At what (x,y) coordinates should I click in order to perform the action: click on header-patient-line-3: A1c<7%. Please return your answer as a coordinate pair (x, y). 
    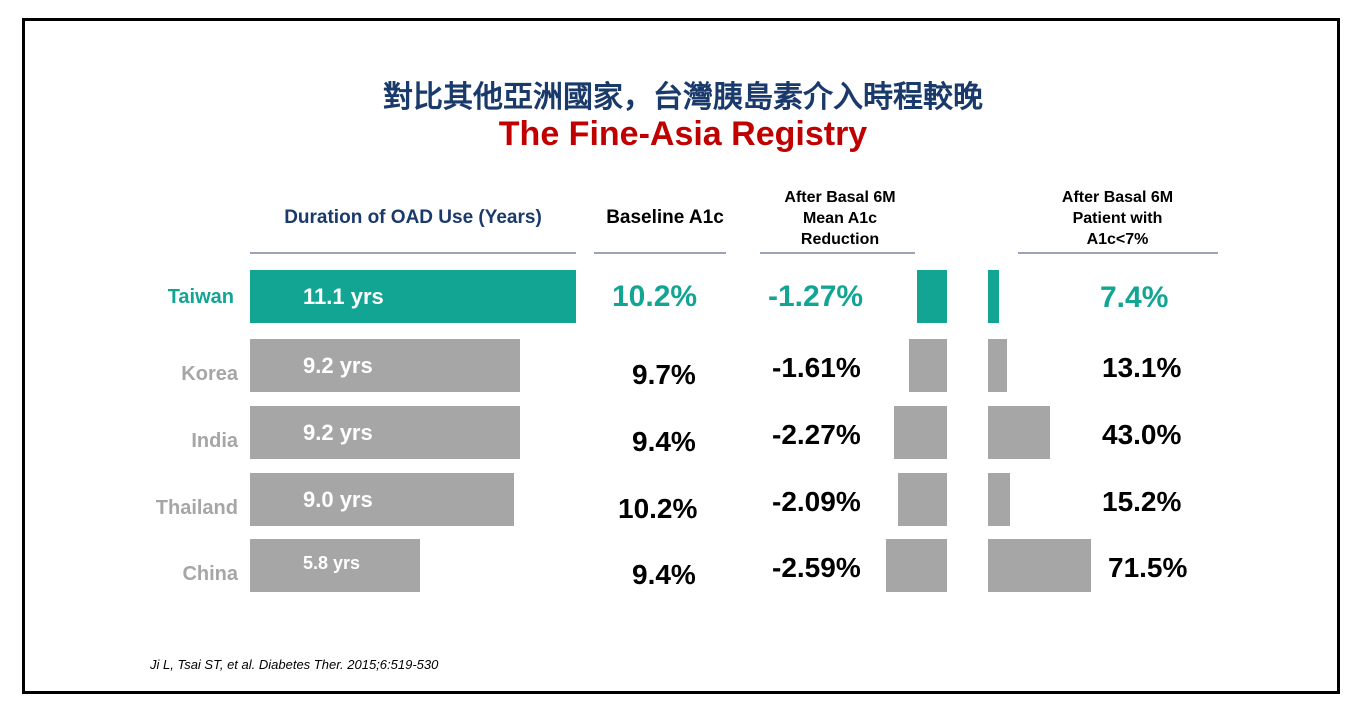
    Looking at the image, I should click on (1117, 239).